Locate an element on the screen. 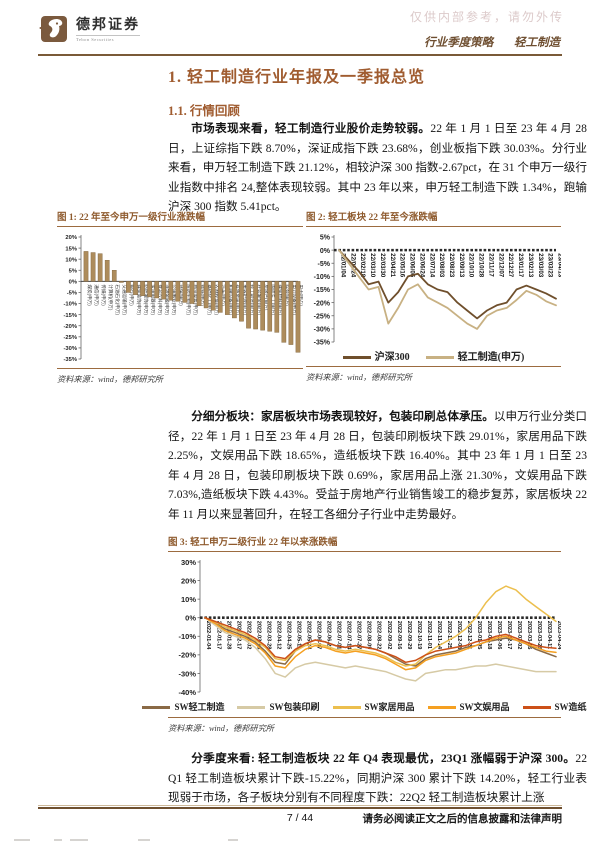 This screenshot has width=600, height=851. legend-label: 轻工制造(申万) is located at coordinates (491, 357).